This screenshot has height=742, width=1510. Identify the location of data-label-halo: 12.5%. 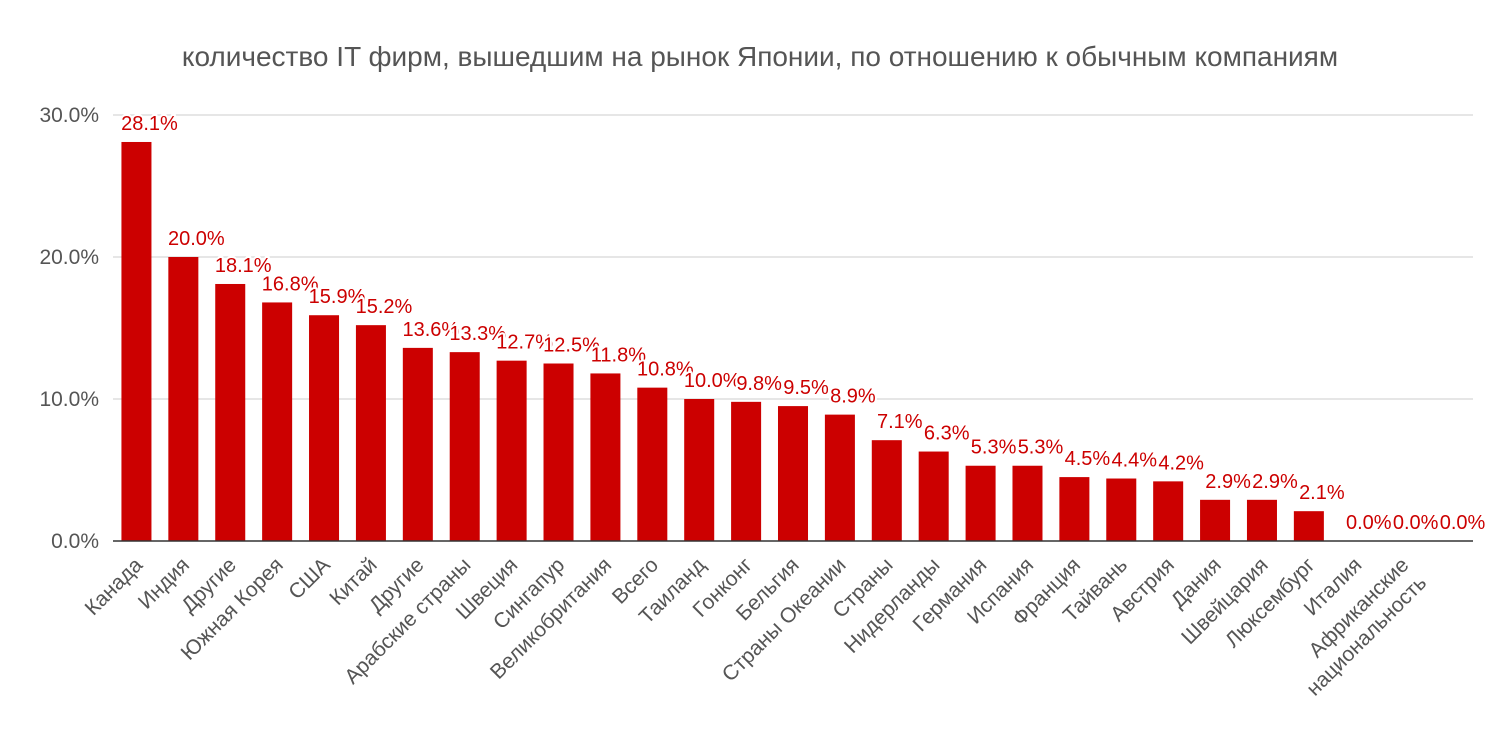
(571, 346).